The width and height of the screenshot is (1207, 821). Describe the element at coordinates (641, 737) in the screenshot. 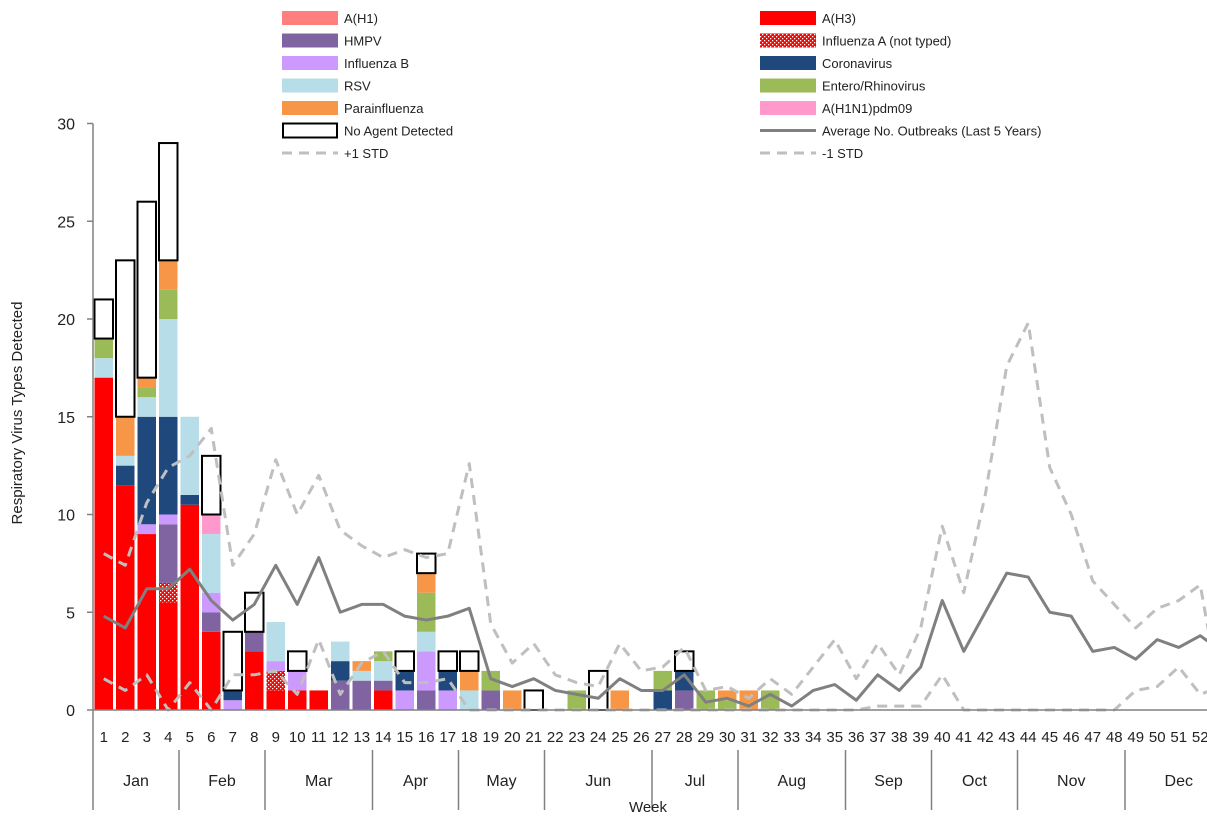

I see `x-tick-label-week-26: 26` at that location.